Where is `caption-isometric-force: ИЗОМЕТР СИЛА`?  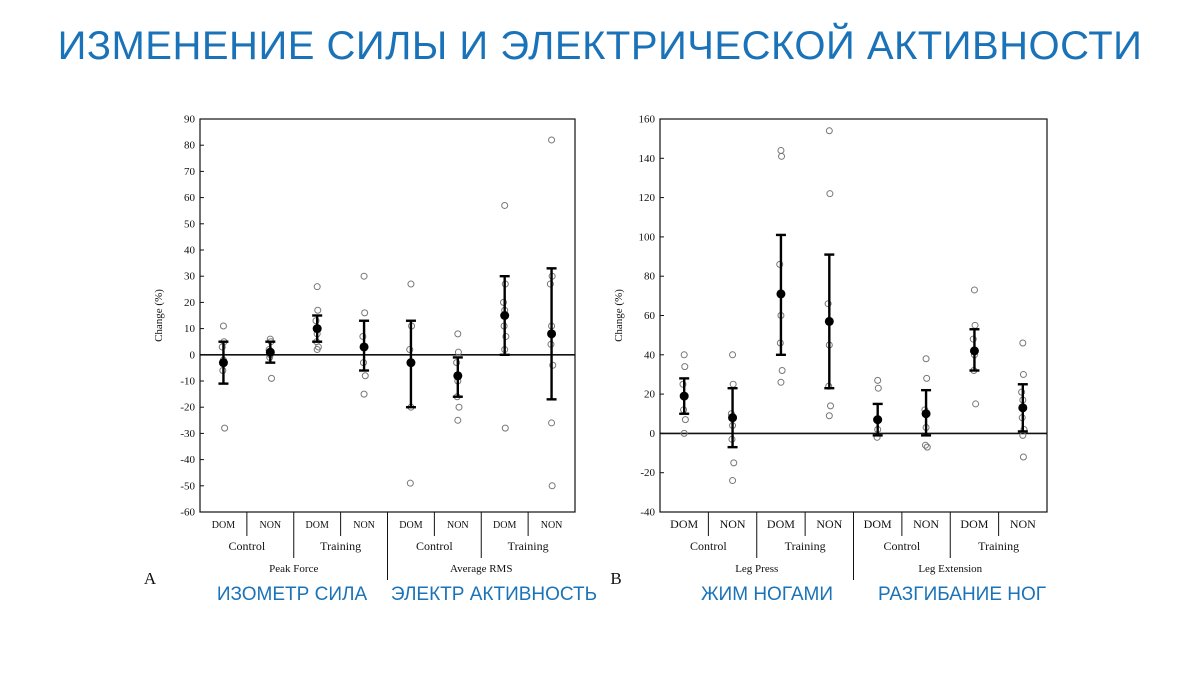
caption-isometric-force: ИЗОМЕТР СИЛА is located at coordinates (292, 594).